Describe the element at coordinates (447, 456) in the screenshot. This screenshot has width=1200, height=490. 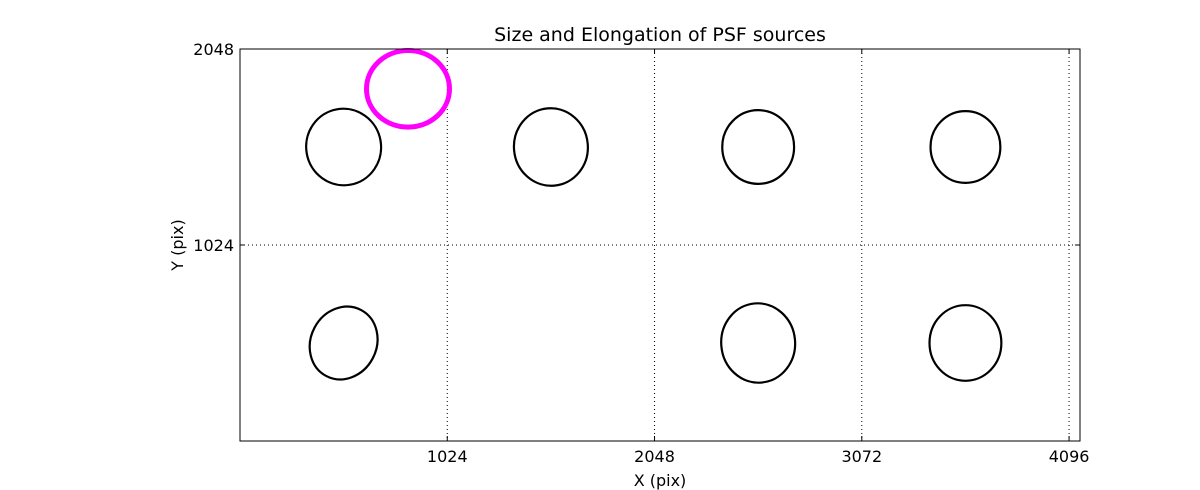
I see `x-tick-label: 1024` at that location.